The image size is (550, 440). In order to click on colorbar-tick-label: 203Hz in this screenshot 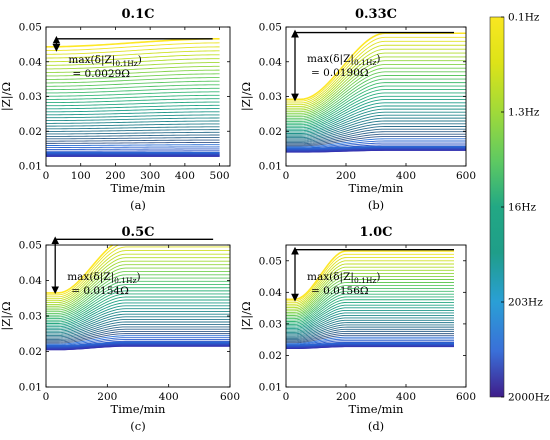, I will do `click(525, 303)`.